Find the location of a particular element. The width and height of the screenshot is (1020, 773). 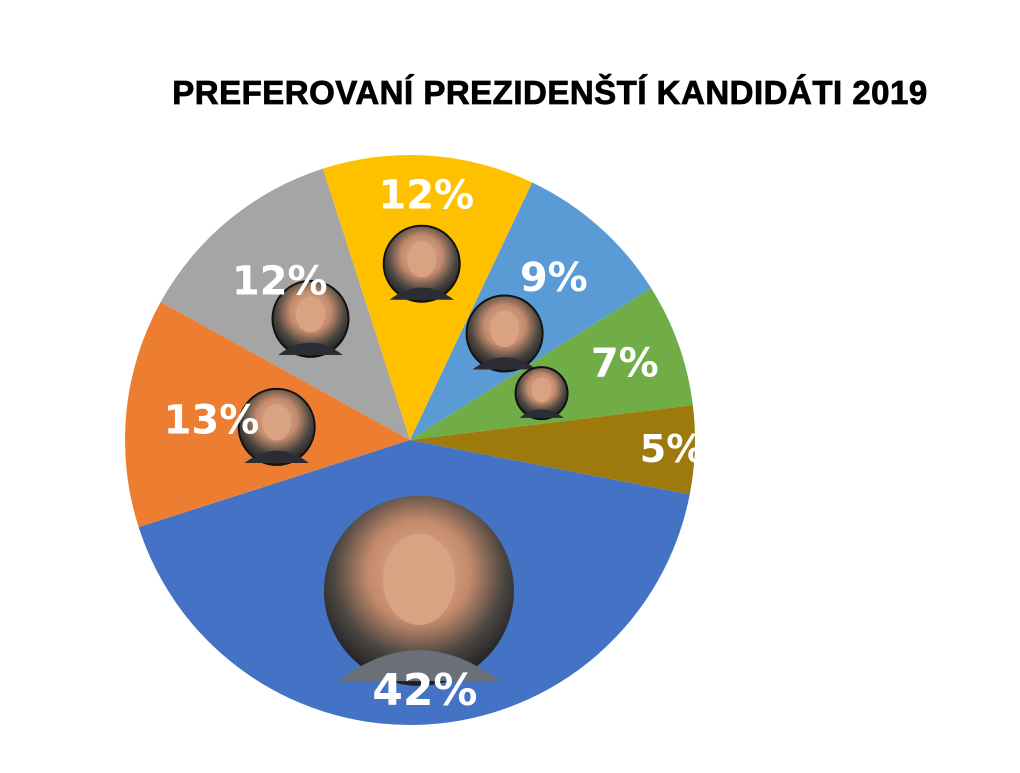

portrait-photo-12-grey is located at coordinates (310, 318).